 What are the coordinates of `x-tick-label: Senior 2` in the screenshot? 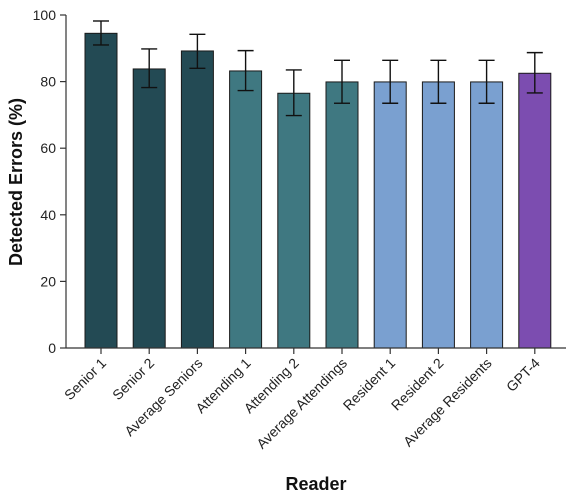 It's located at (133, 379).